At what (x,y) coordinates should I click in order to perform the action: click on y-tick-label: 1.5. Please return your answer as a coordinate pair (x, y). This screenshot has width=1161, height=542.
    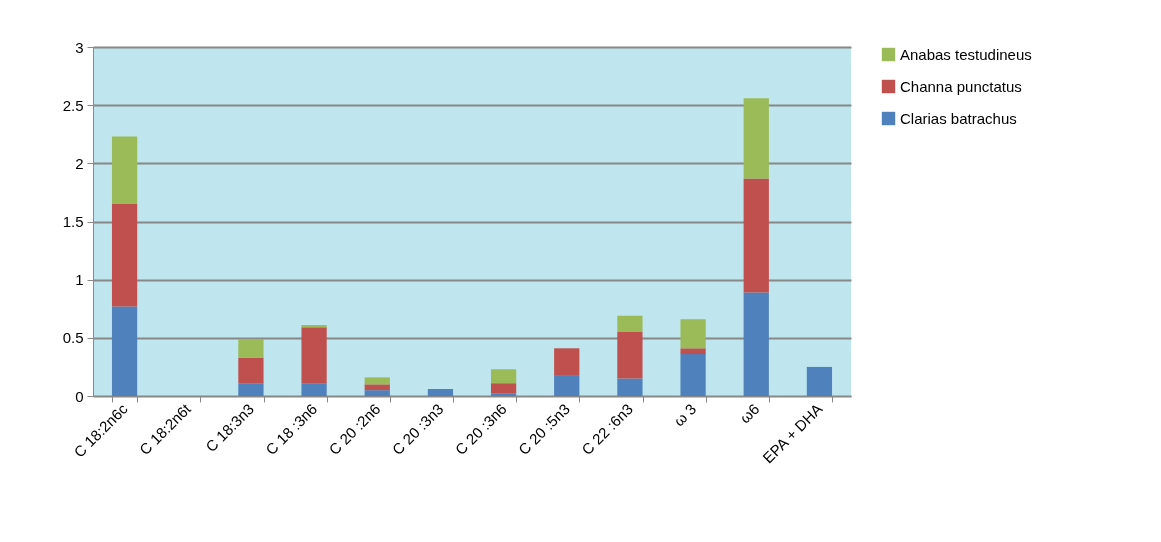
    Looking at the image, I should click on (73, 221).